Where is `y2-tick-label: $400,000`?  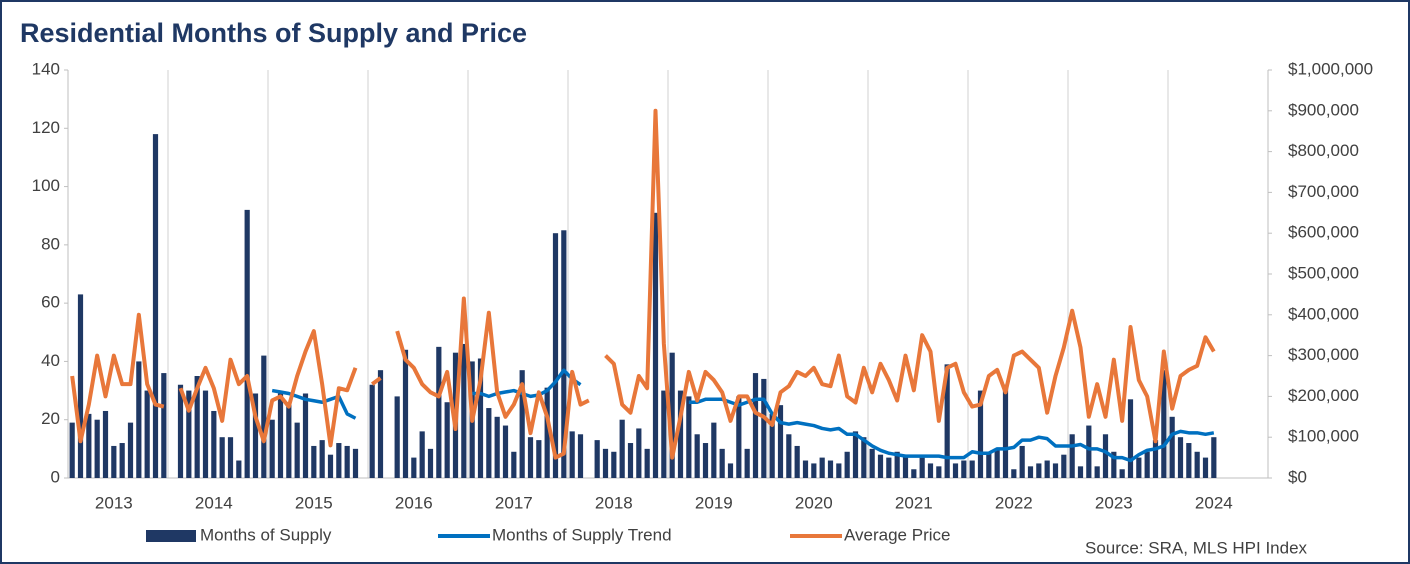
y2-tick-label: $400,000 is located at coordinates (1323, 313).